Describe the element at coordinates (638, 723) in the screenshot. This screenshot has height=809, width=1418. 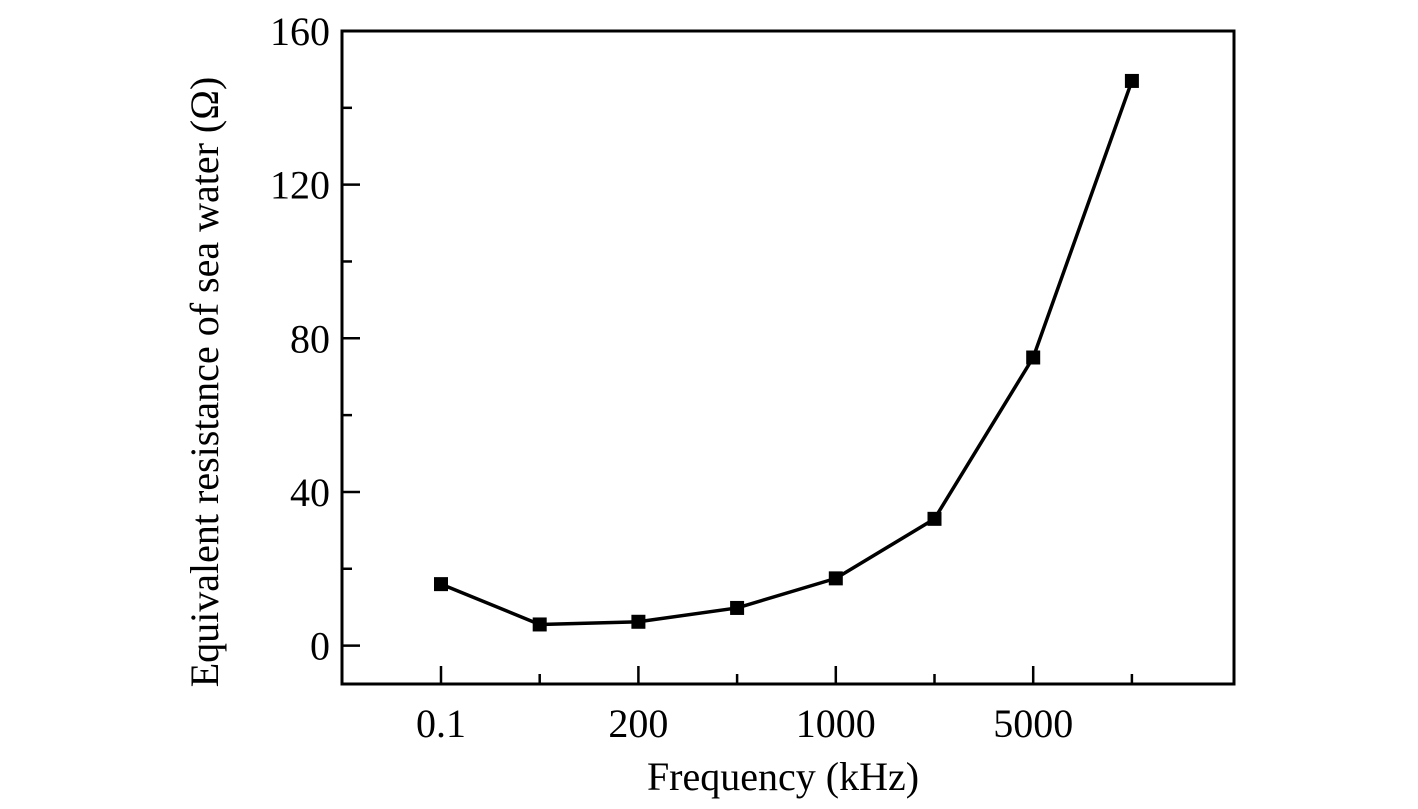
I see `x-tick-label: 200` at that location.